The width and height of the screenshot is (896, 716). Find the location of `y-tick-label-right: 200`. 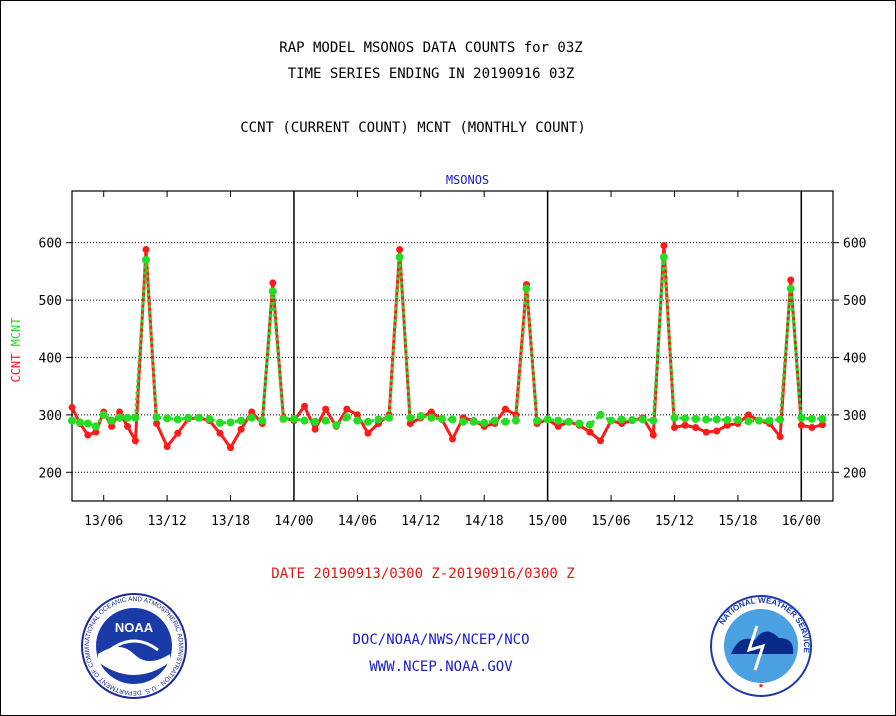

y-tick-label-right: 200 is located at coordinates (854, 473).